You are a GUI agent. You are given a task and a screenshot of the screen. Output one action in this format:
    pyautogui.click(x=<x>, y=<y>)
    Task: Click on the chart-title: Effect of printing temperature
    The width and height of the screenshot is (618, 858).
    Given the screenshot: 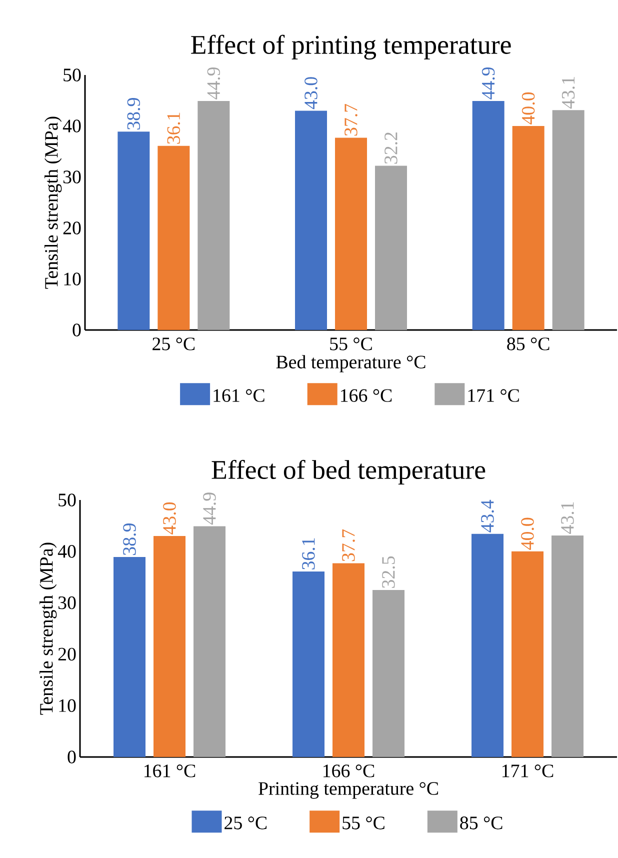 What is the action you would take?
    pyautogui.click(x=351, y=47)
    